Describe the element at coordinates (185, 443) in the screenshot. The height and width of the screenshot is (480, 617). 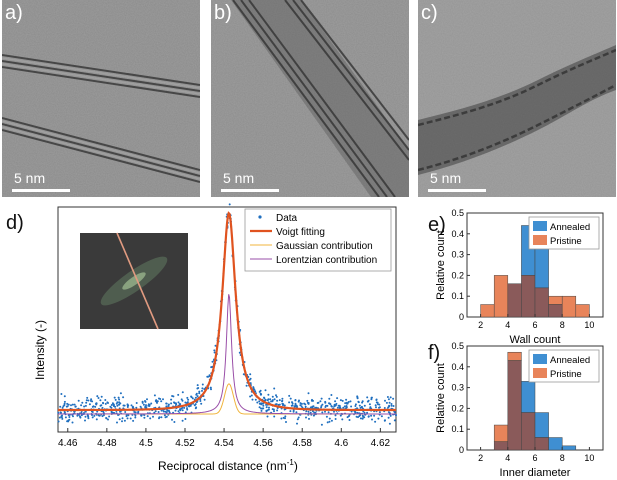
I see `x-tick-label: 4.52` at that location.